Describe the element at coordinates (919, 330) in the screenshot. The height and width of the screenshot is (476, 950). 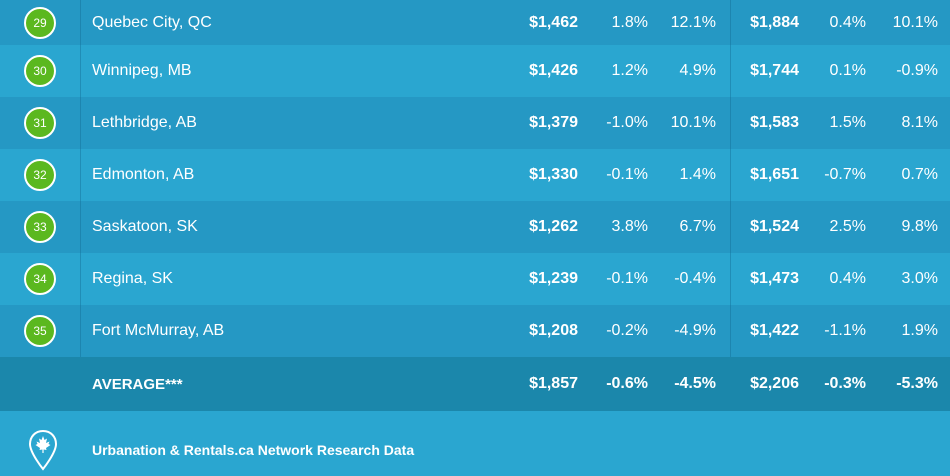
I see `two-bed-annual-change: 1.9%` at that location.